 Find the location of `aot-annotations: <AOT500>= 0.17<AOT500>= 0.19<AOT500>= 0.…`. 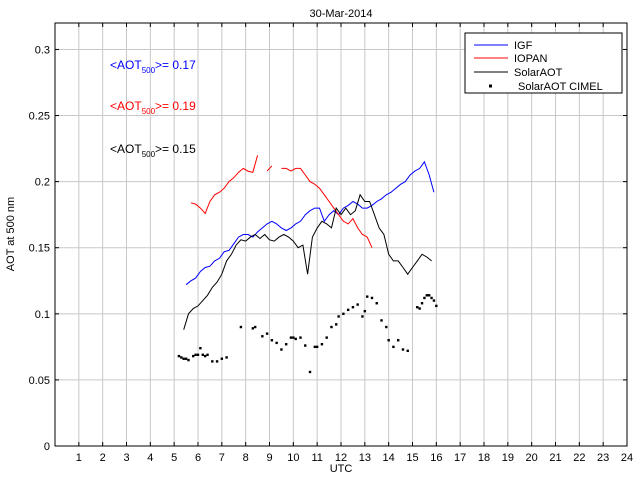

aot-annotations: <AOT500>= 0.17<AOT500>= 0.19<AOT500>= 0.… is located at coordinates (153, 108).